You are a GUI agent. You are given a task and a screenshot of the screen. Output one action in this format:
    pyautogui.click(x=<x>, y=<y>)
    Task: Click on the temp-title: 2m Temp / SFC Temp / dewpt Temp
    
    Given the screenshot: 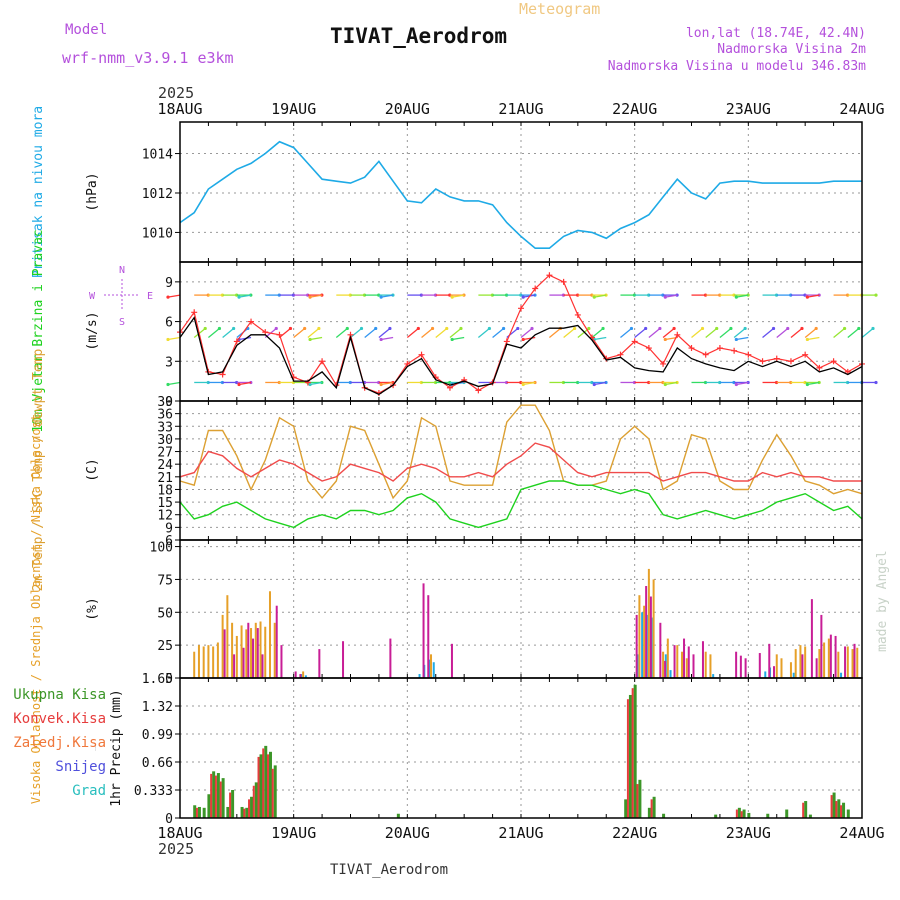 What is the action you would take?
    pyautogui.click(x=38, y=470)
    